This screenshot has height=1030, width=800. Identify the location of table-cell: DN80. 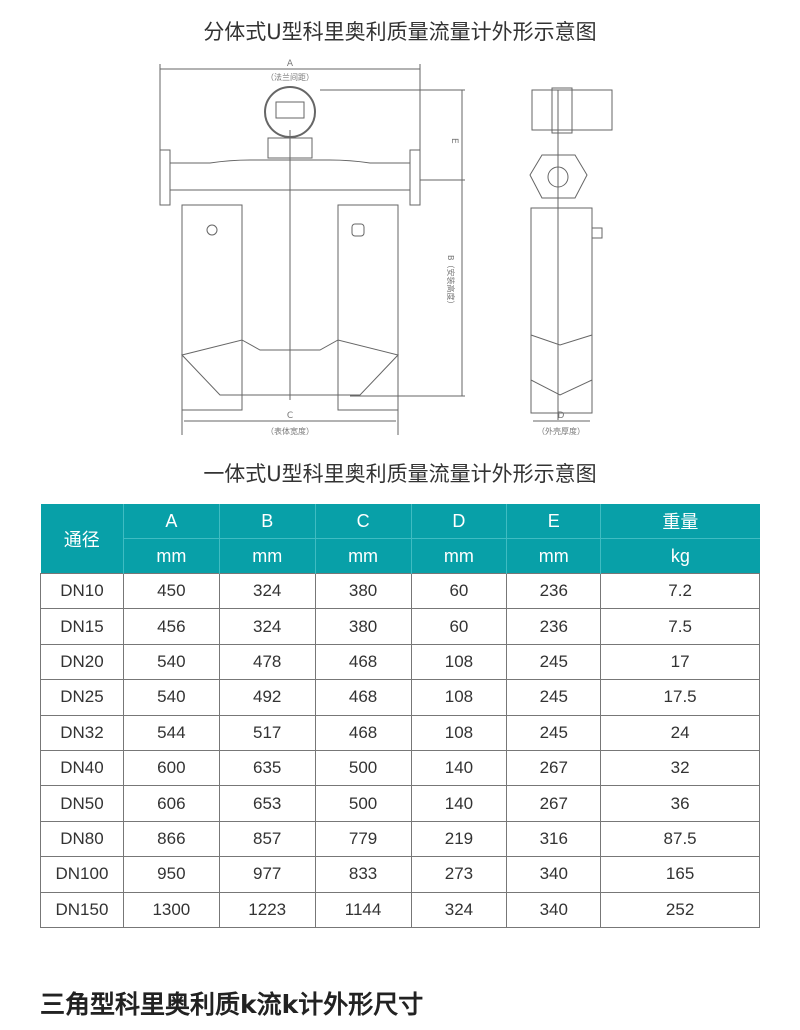
(82, 839).